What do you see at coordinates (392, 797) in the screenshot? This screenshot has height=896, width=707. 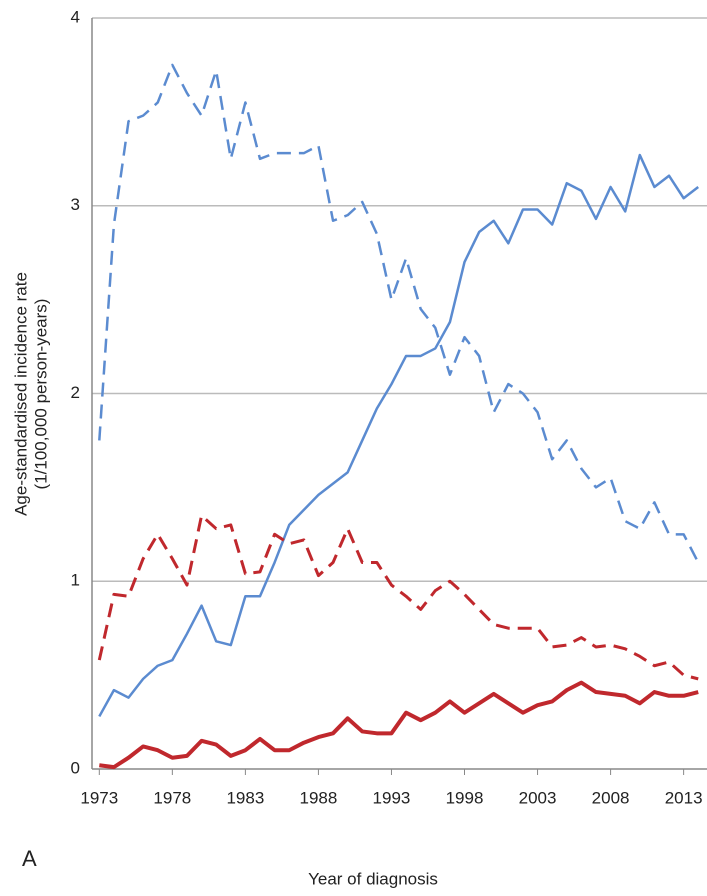 I see `x-tick-label: 1993` at bounding box center [392, 797].